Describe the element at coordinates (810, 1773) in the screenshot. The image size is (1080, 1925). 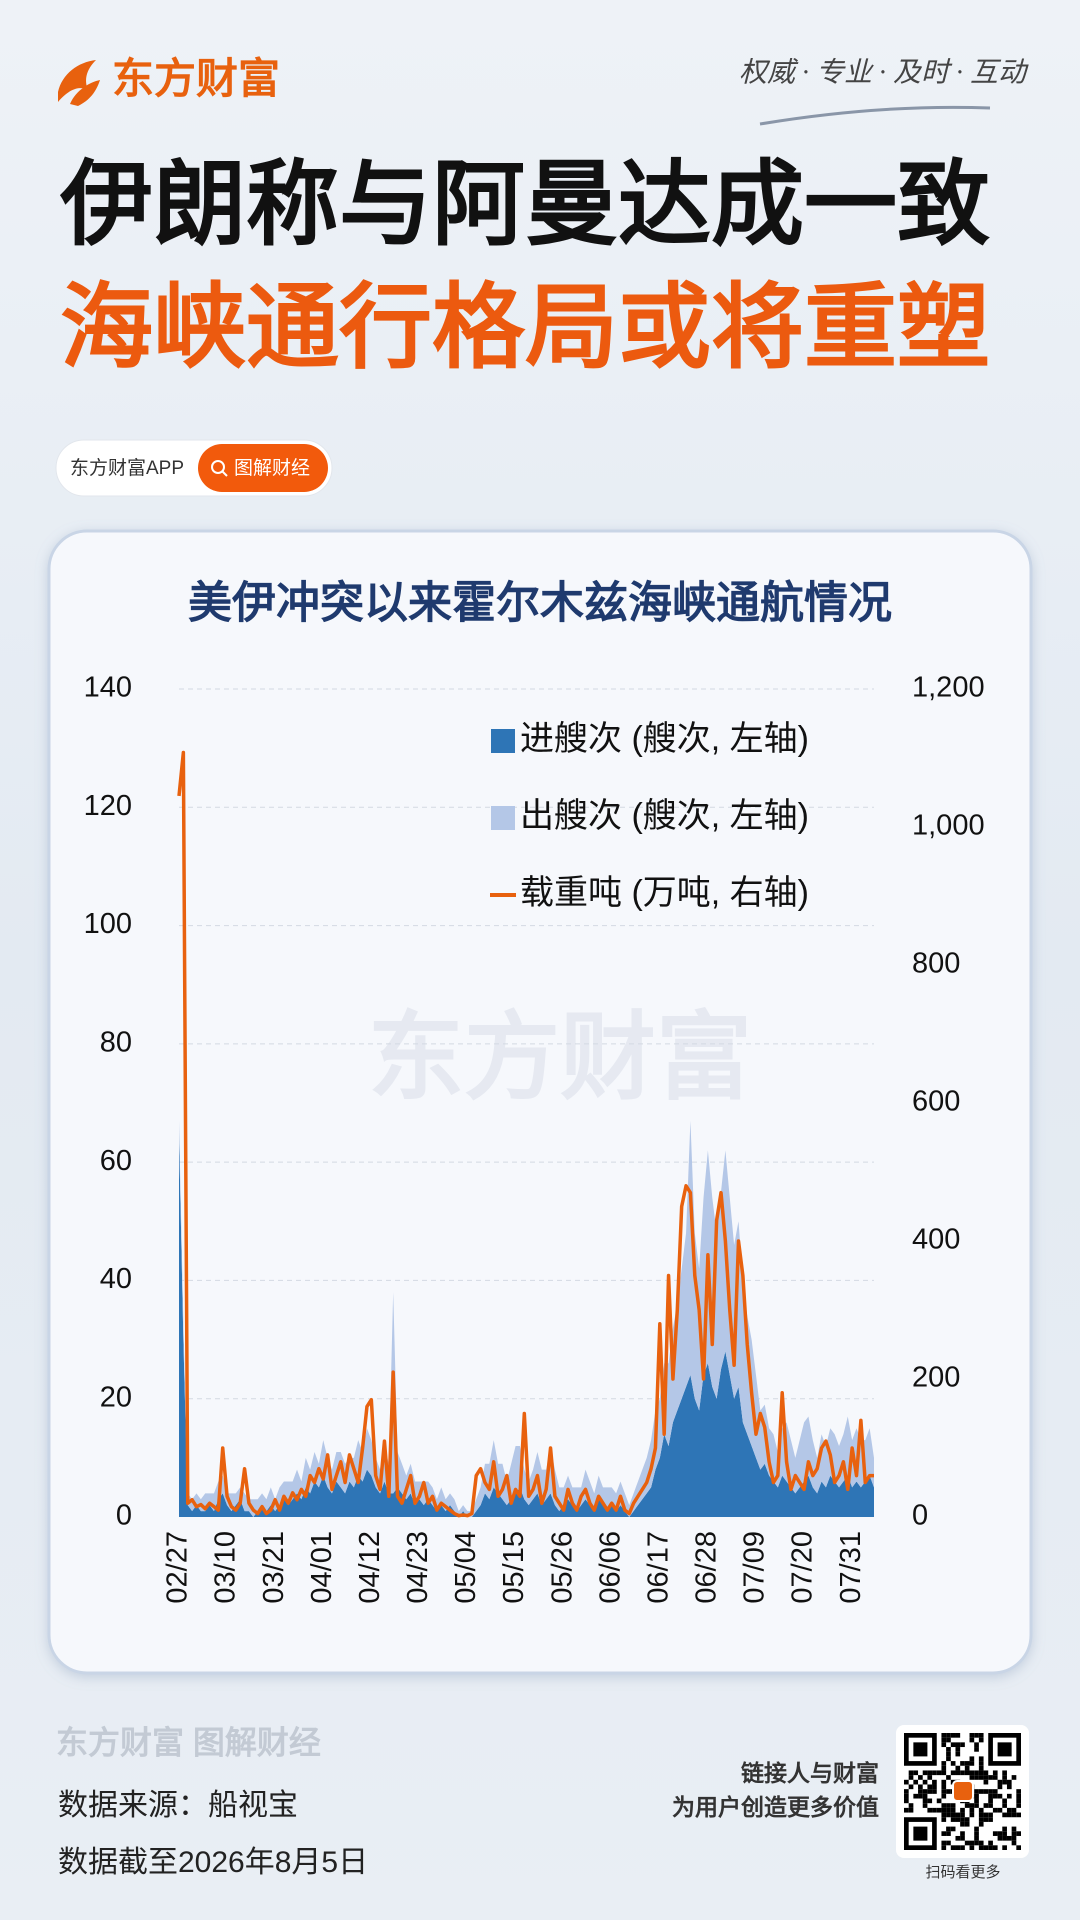
I see `motto: 链接人与财富` at that location.